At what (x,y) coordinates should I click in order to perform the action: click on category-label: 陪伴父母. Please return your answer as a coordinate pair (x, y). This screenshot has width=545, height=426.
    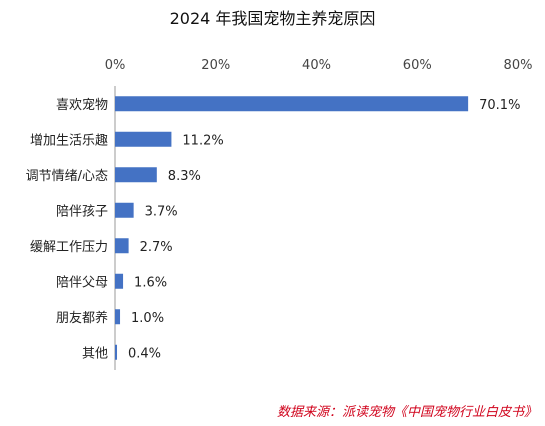
    Looking at the image, I should click on (82, 282).